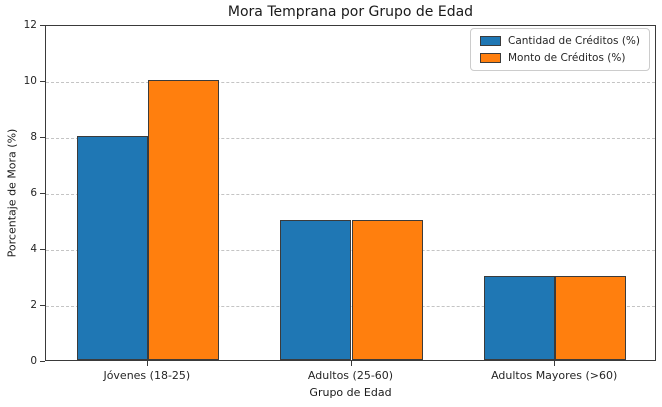 This screenshot has width=662, height=407. I want to click on y-tick-label: 12, so click(30, 25).